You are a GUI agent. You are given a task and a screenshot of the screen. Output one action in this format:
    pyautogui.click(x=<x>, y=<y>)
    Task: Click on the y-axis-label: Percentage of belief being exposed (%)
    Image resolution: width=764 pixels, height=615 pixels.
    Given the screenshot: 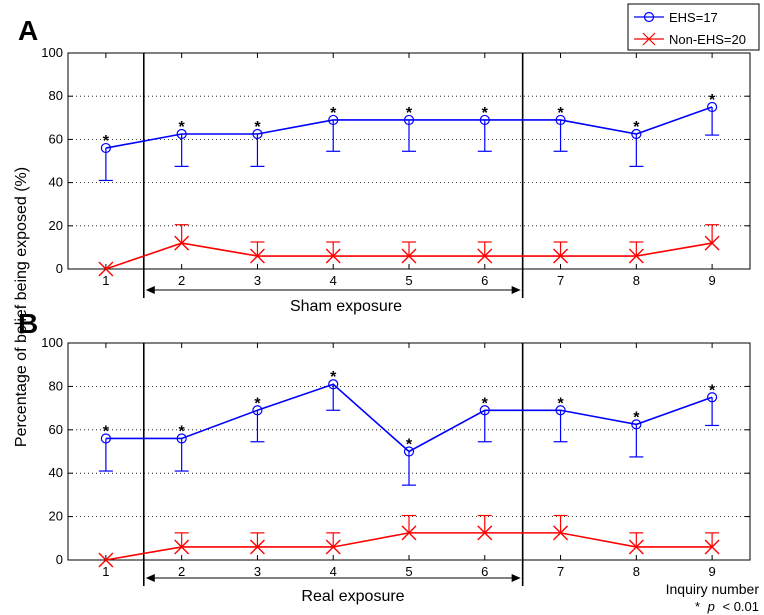 What is the action you would take?
    pyautogui.click(x=21, y=307)
    